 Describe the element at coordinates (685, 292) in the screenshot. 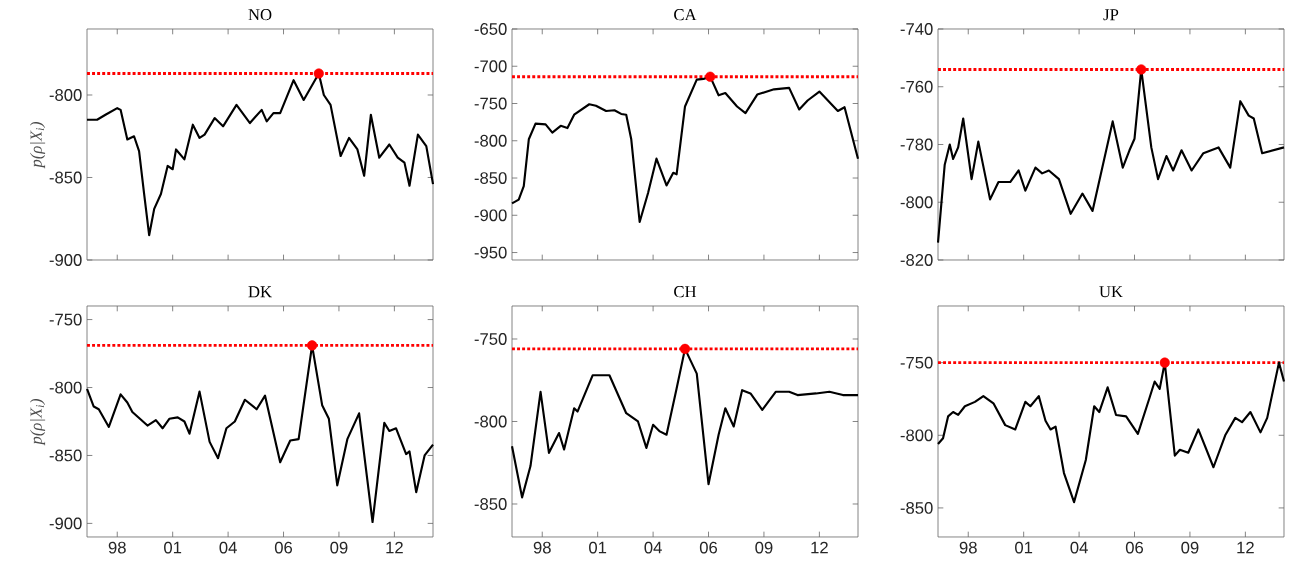

I see `chart-title: CH` at that location.